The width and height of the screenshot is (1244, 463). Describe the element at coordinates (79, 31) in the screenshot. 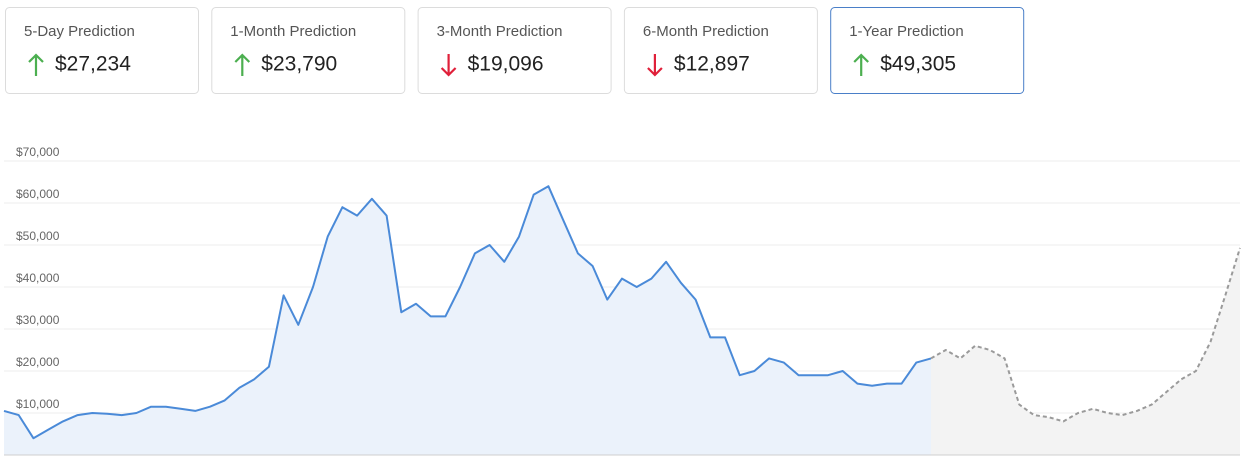

I see `card-label: 5-Day Prediction` at that location.